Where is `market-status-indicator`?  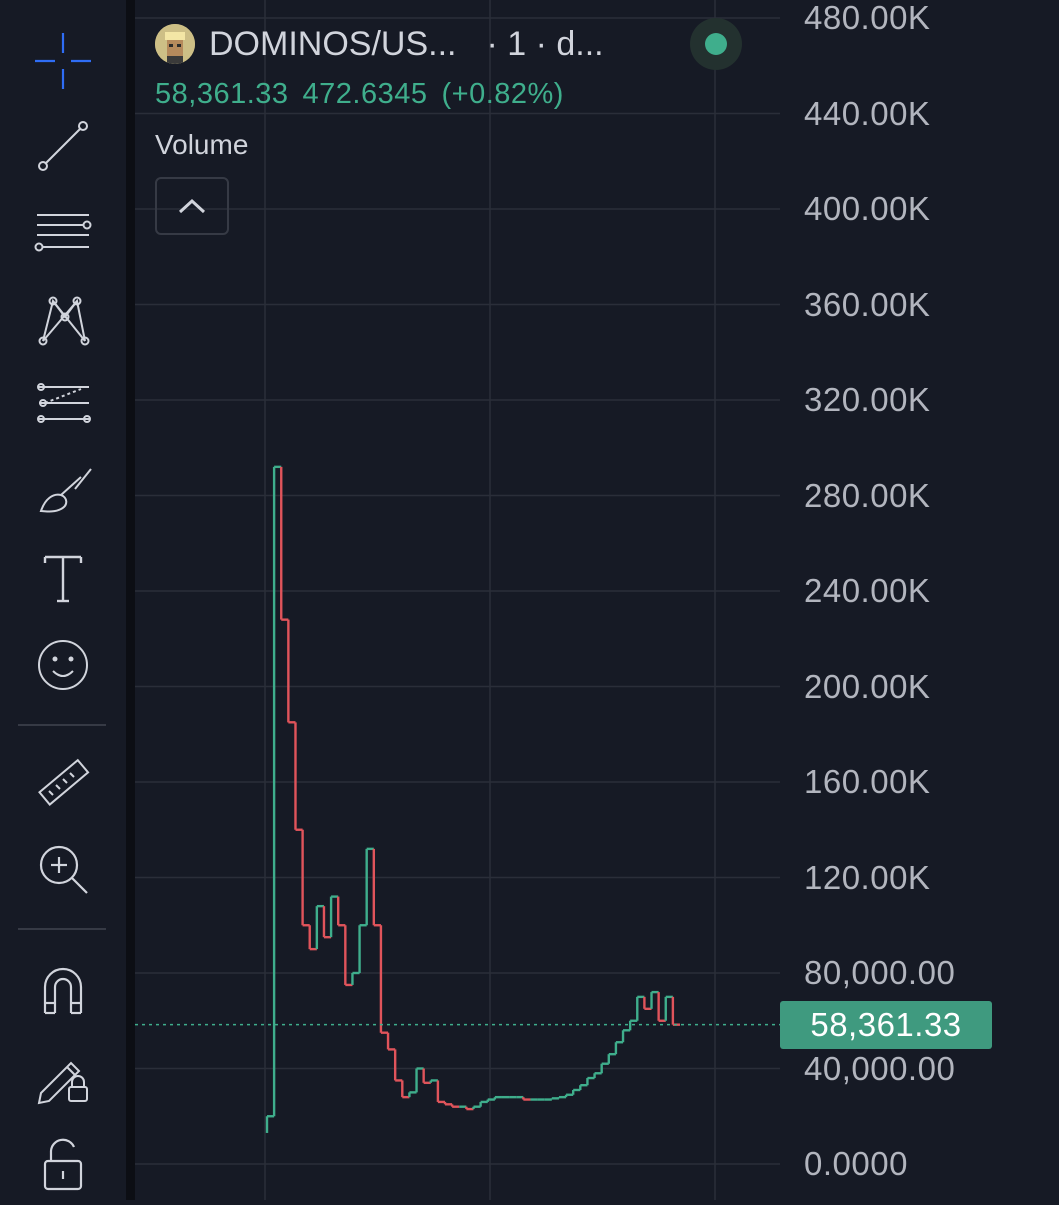 market-status-indicator is located at coordinates (716, 44).